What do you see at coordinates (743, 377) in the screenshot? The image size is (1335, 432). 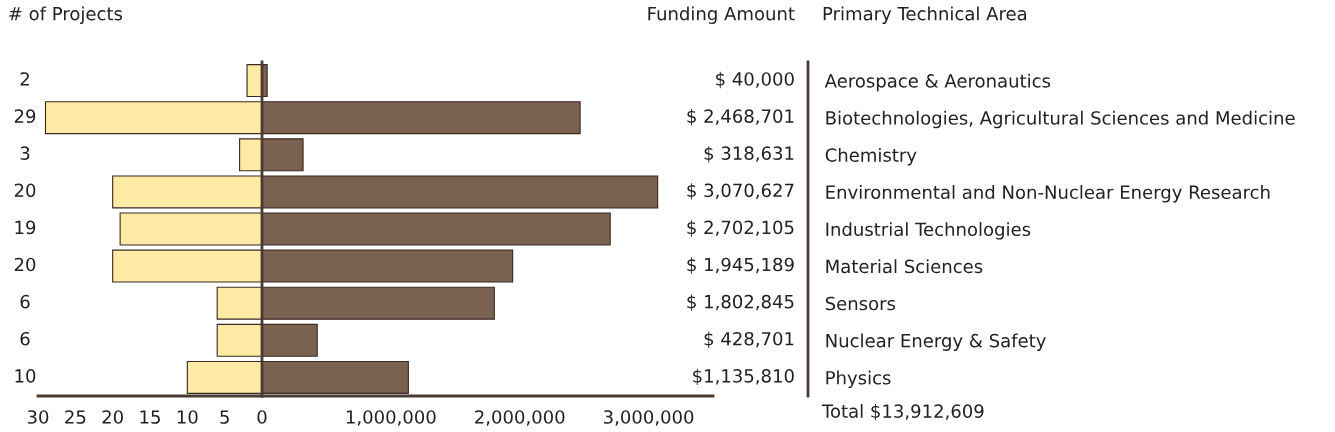 I see `data-label: $1,135,810` at bounding box center [743, 377].